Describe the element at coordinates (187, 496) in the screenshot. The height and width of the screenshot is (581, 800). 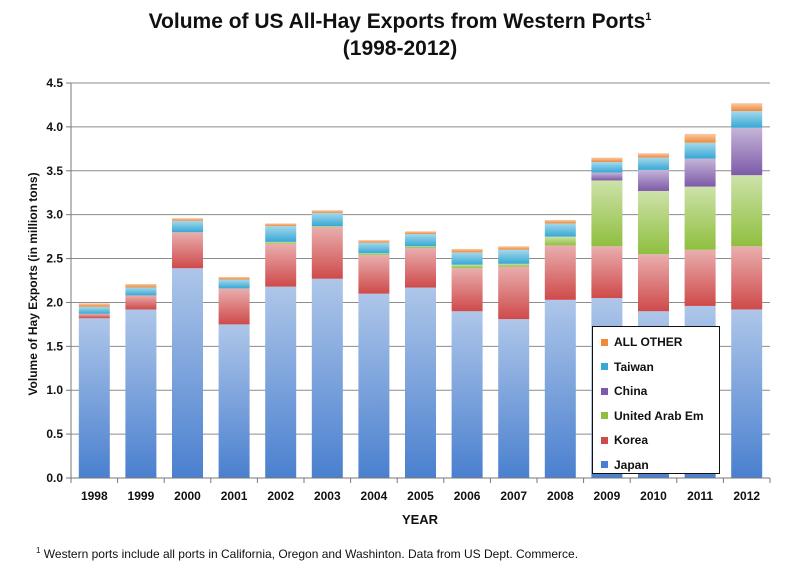
I see `x-tick-label: 2000` at that location.